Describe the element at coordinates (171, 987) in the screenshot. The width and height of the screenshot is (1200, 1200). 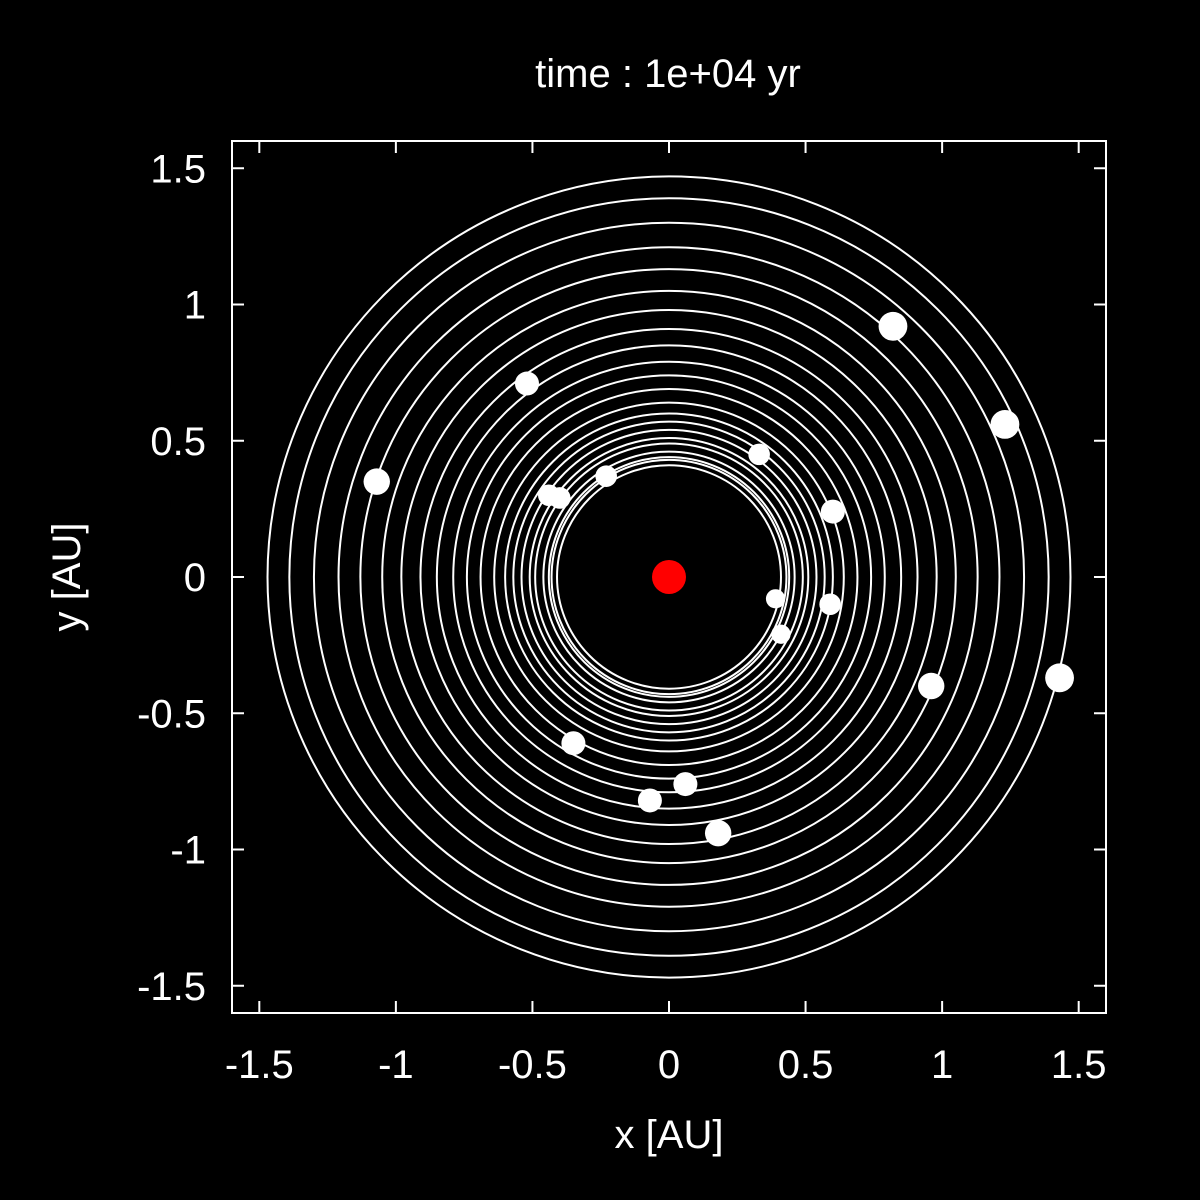
I see `y-tick-label: -1.5` at that location.